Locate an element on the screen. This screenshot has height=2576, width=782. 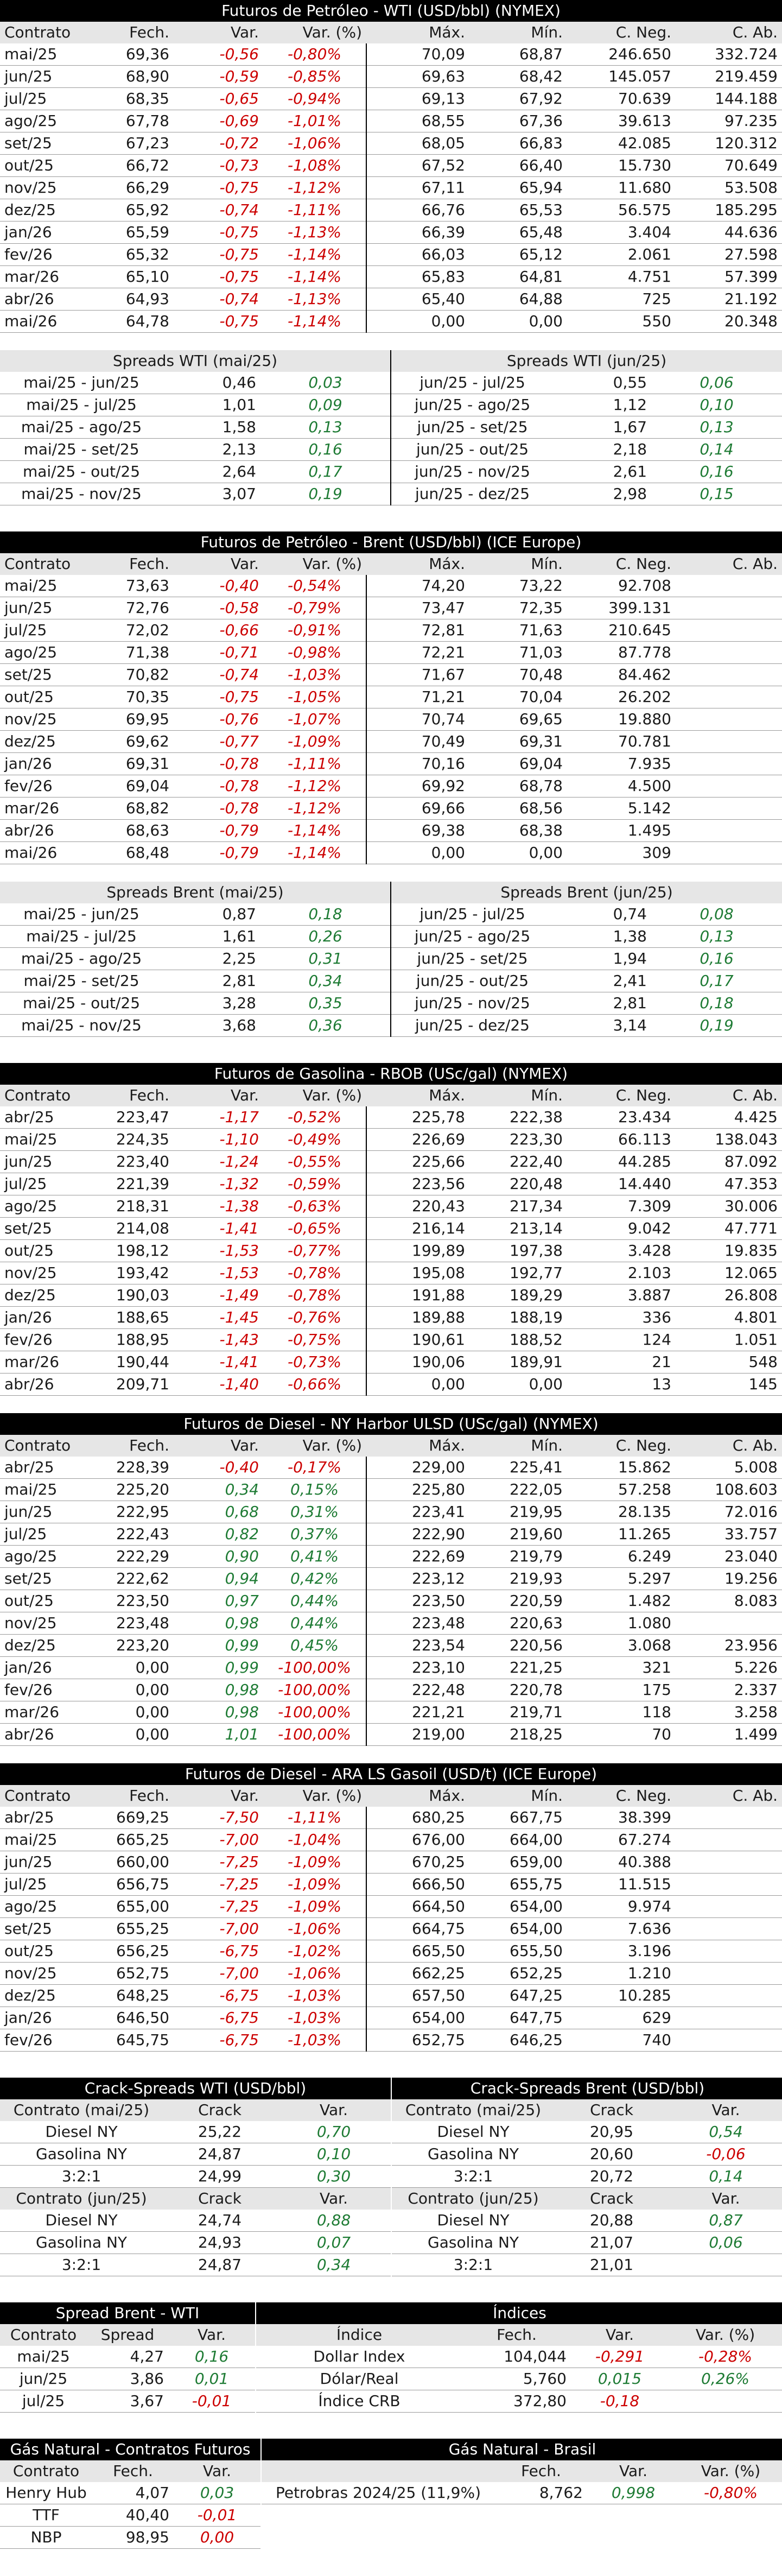
table-cell: 11.680 is located at coordinates (621, 187).